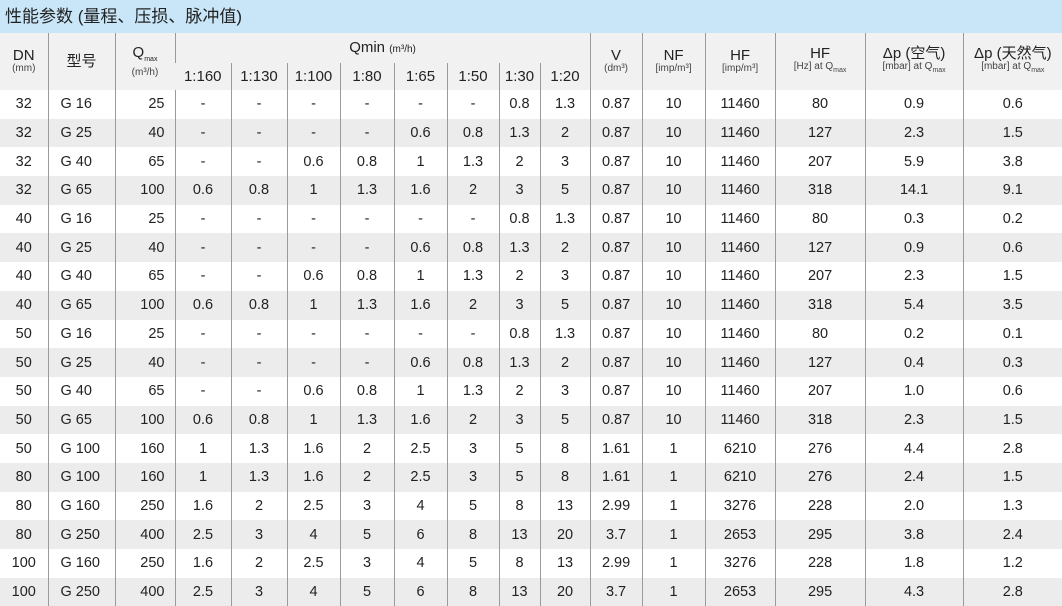 Image resolution: width=1062 pixels, height=606 pixels. Describe the element at coordinates (740, 563) in the screenshot. I see `cell-hf: 3276` at that location.